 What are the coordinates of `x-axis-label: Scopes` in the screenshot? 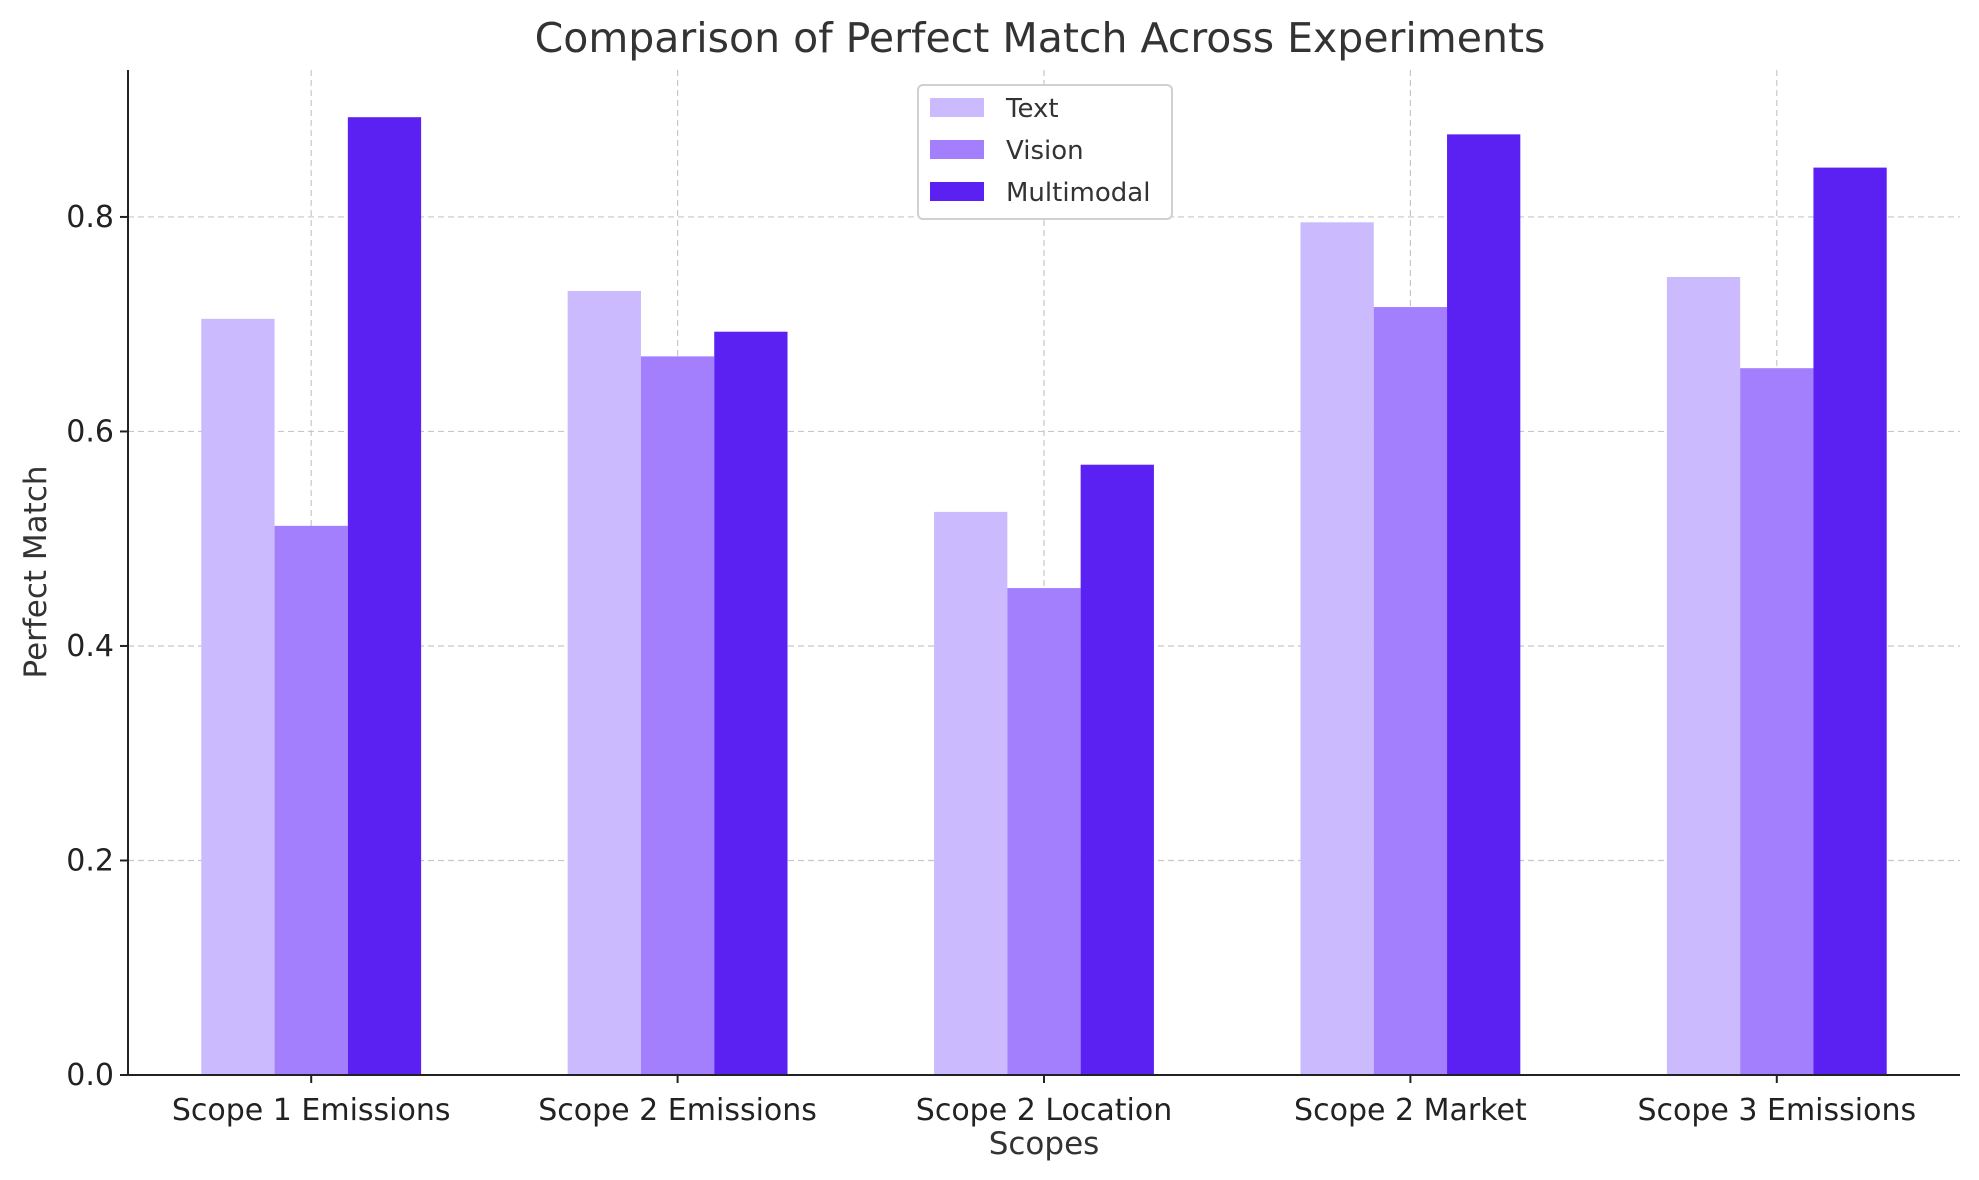 It's located at (1044, 1144).